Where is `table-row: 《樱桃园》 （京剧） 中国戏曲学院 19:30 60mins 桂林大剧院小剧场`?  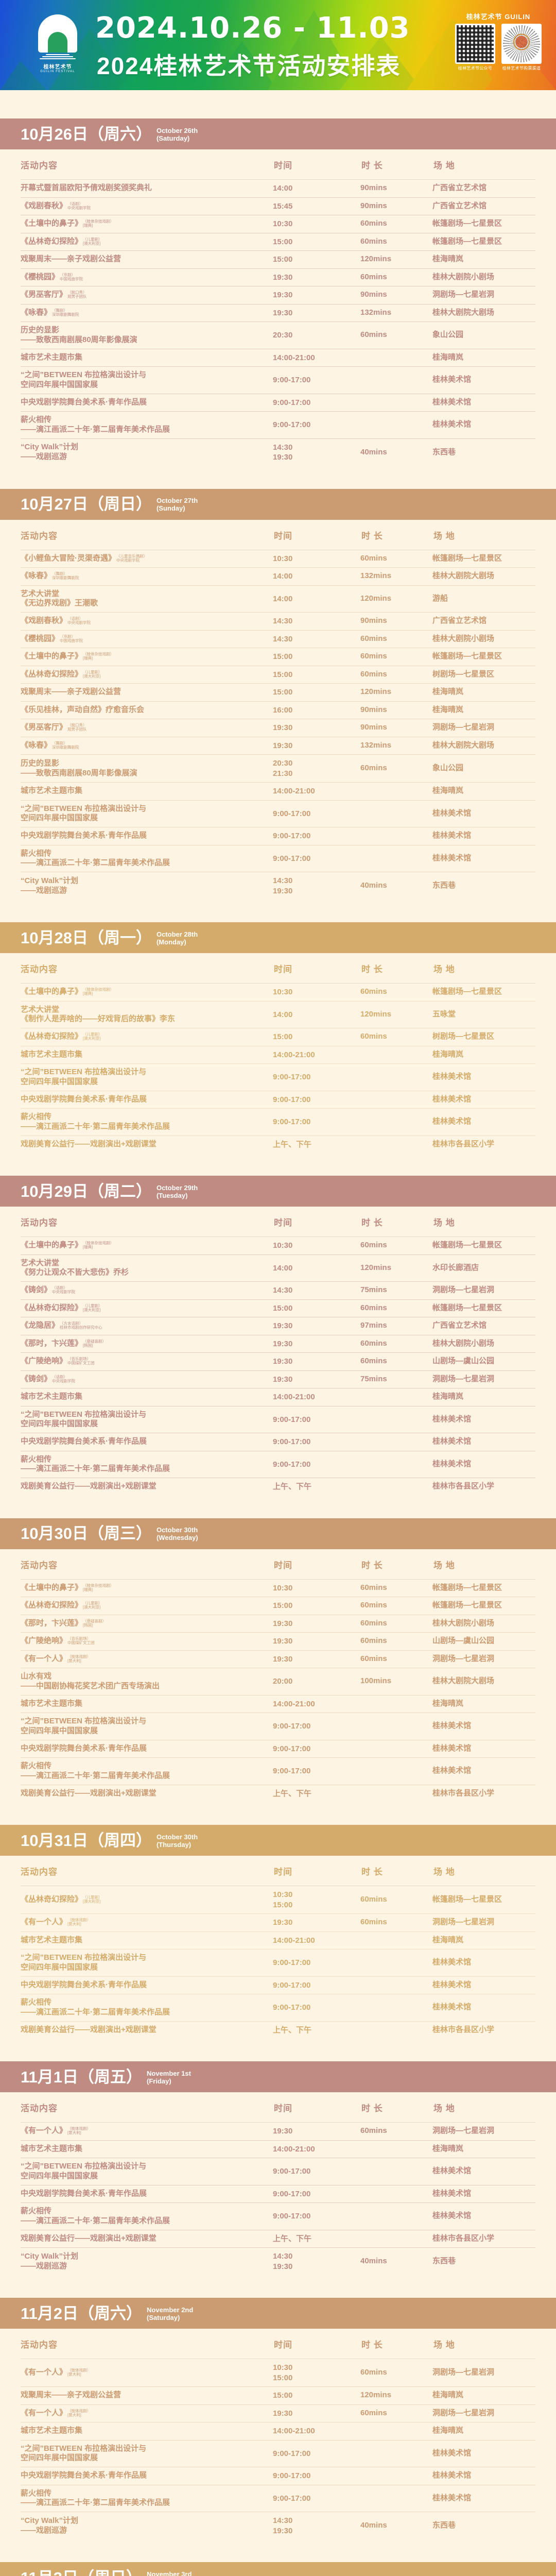
table-row: 《樱桃园》 （京剧） 中国戏曲学院 19:30 60mins 桂林大剧院小剧场 is located at coordinates (278, 277).